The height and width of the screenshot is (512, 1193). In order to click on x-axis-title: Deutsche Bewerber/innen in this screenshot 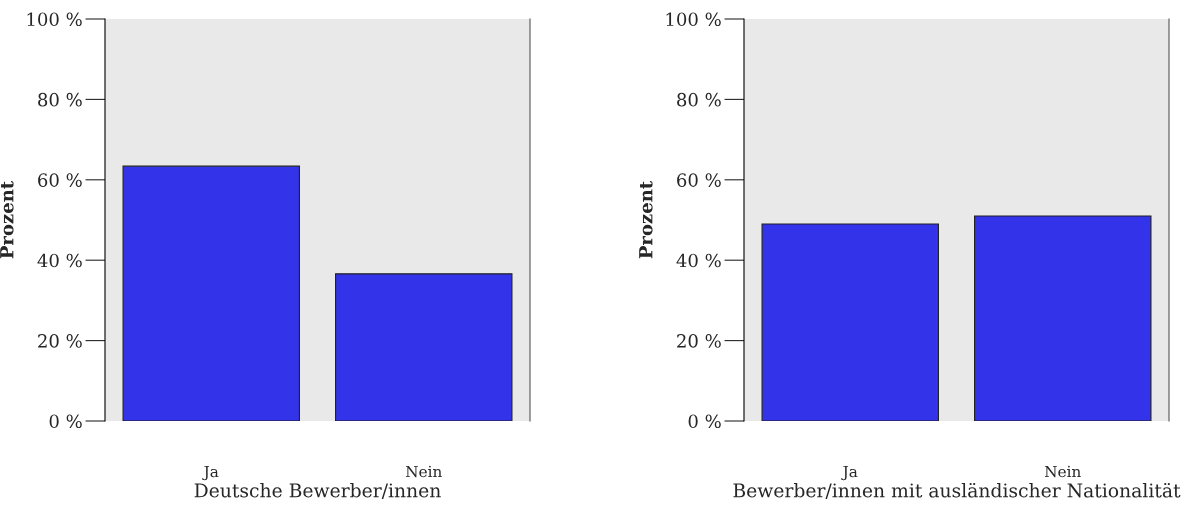, I will do `click(317, 491)`.